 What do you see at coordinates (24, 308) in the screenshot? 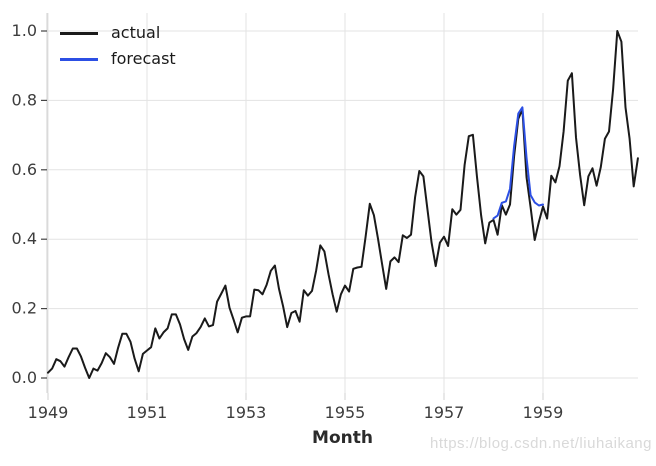
I see `y-tick-label: 0.2` at bounding box center [24, 308].